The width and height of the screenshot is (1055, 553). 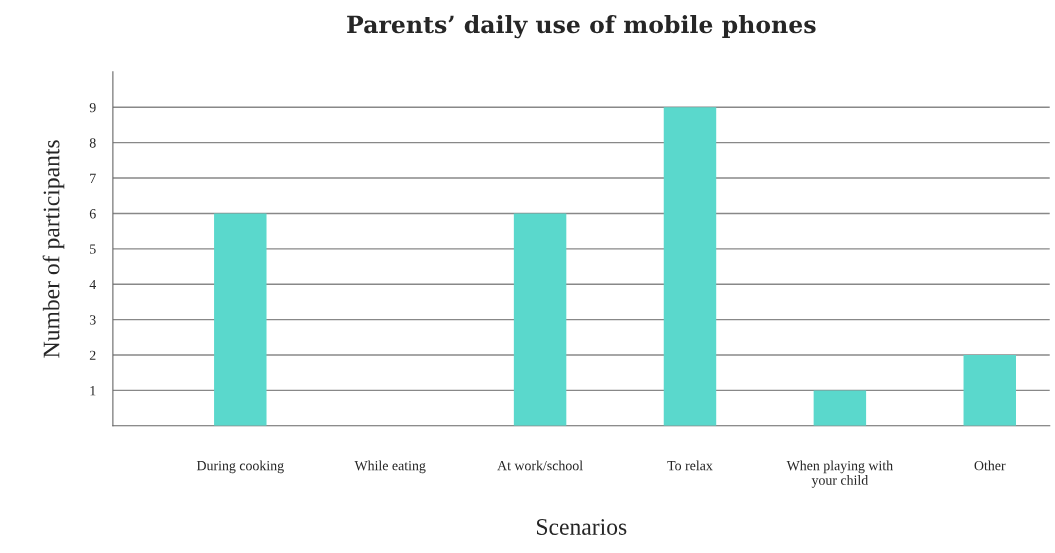 I want to click on x-tick-label: During cooking, so click(x=240, y=467).